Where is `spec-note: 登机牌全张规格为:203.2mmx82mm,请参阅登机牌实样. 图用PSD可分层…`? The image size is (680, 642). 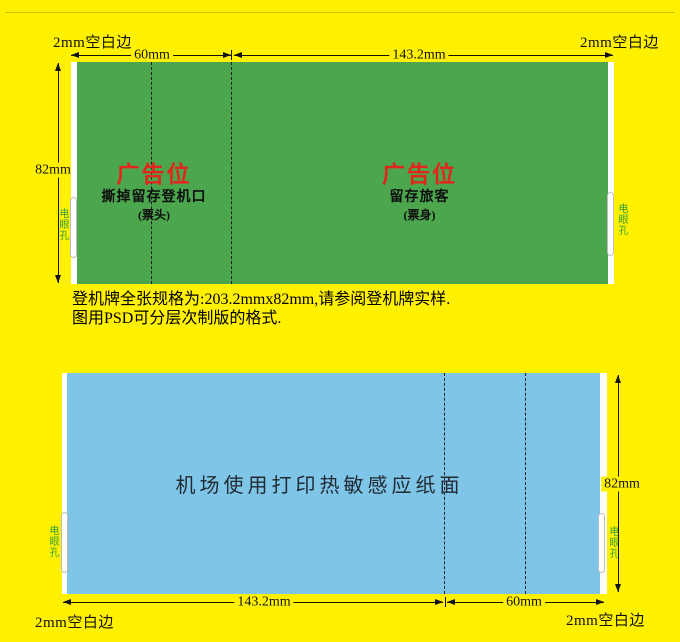 spec-note: 登机牌全张规格为:203.2mmx82mm,请参阅登机牌实样. 图用PSD可分层… is located at coordinates (261, 309).